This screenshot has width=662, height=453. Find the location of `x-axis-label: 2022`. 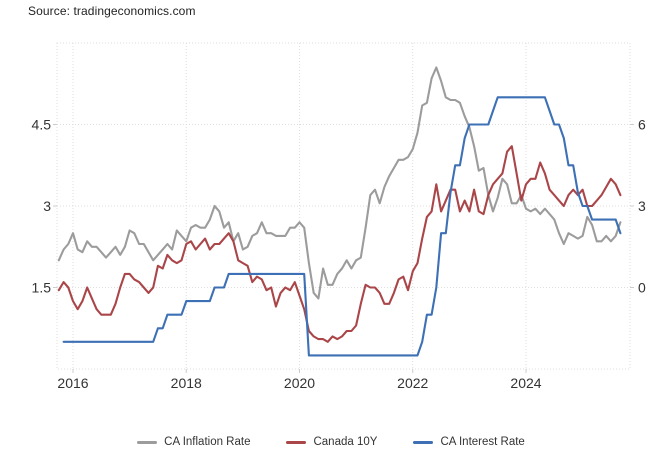

x-axis-label: 2022 is located at coordinates (412, 383).